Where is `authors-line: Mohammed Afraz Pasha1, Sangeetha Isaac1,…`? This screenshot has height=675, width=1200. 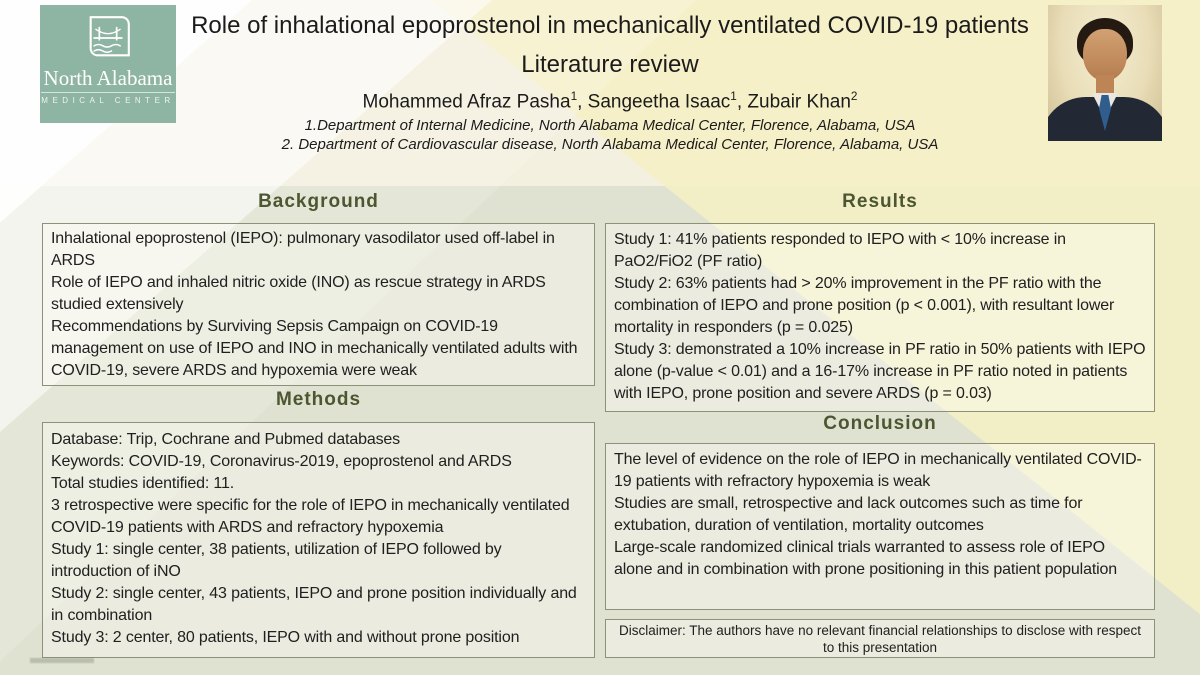 authors-line: Mohammed Afraz Pasha1, Sangeetha Isaac1,… is located at coordinates (610, 101).